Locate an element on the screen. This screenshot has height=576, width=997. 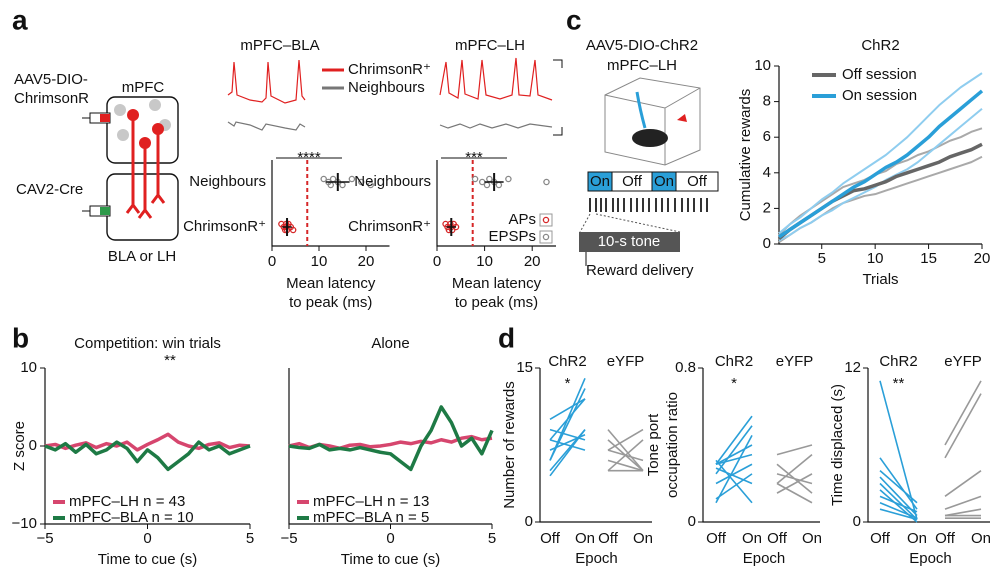
x-tick-label: On is located at coordinates (981, 538).